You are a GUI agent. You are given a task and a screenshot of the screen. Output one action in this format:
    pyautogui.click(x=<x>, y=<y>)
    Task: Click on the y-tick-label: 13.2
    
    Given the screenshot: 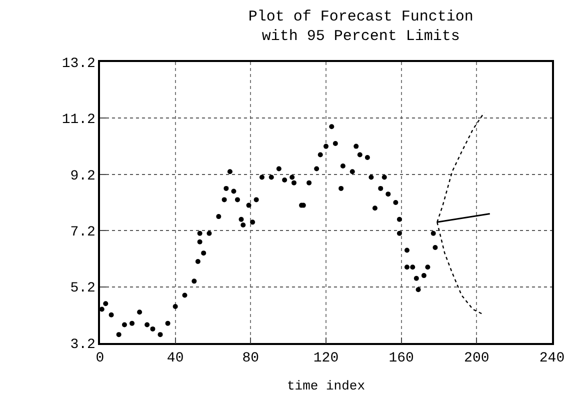 What is the action you would take?
    pyautogui.click(x=79, y=64)
    